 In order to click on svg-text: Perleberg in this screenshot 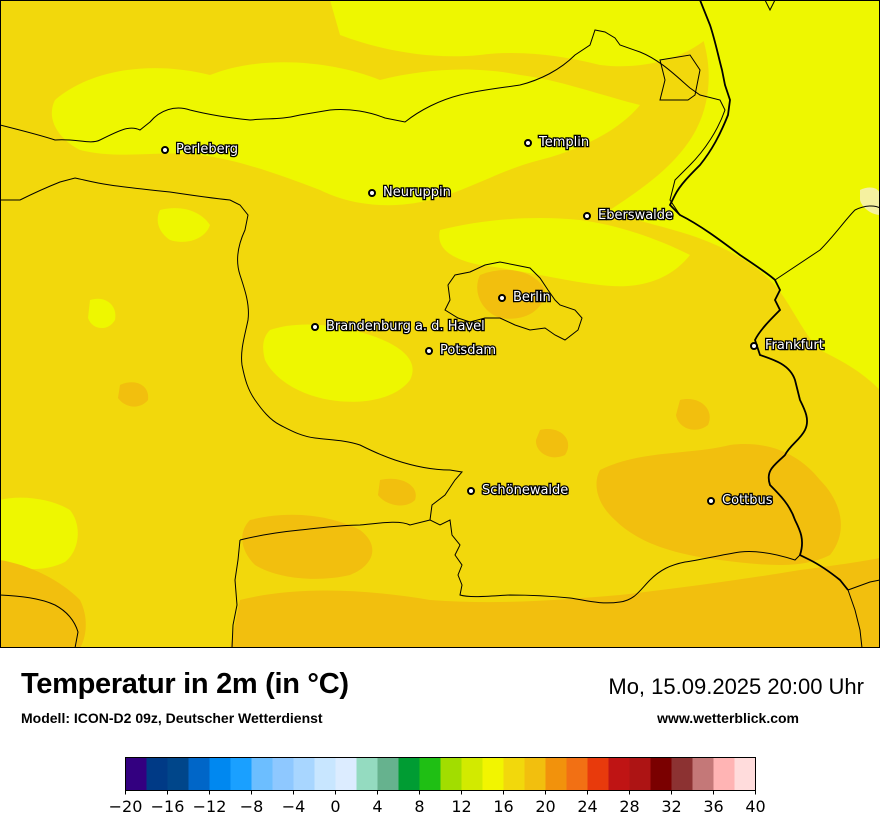, I will do `click(207, 149)`.